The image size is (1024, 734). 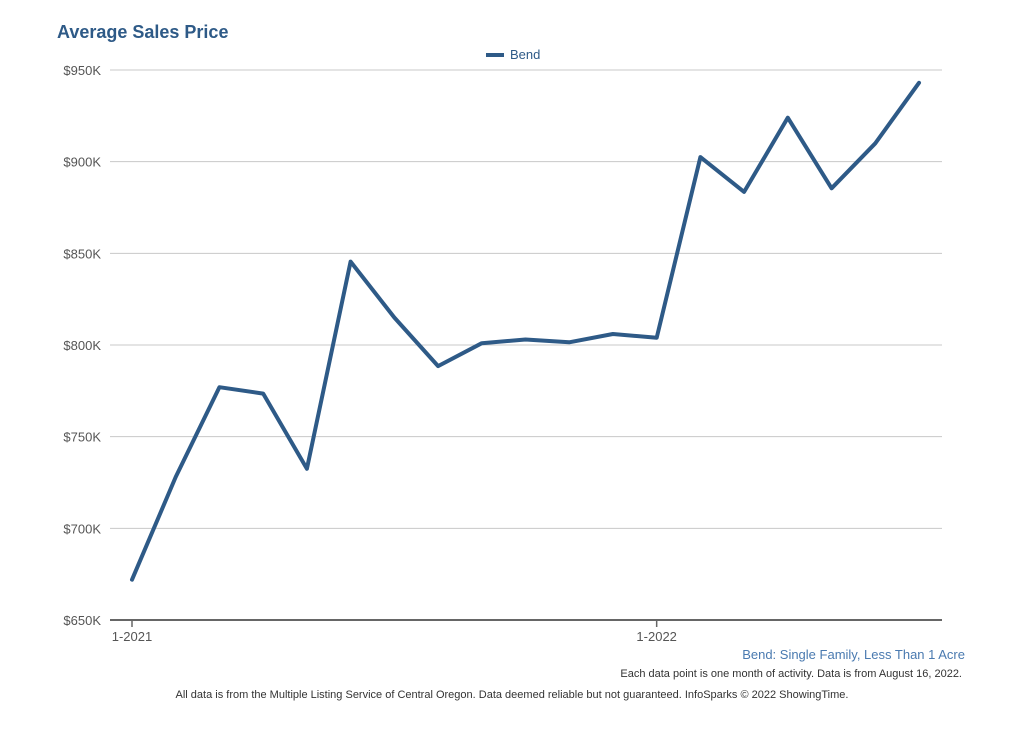 What do you see at coordinates (82, 162) in the screenshot?
I see `y-tick-label: $900K` at bounding box center [82, 162].